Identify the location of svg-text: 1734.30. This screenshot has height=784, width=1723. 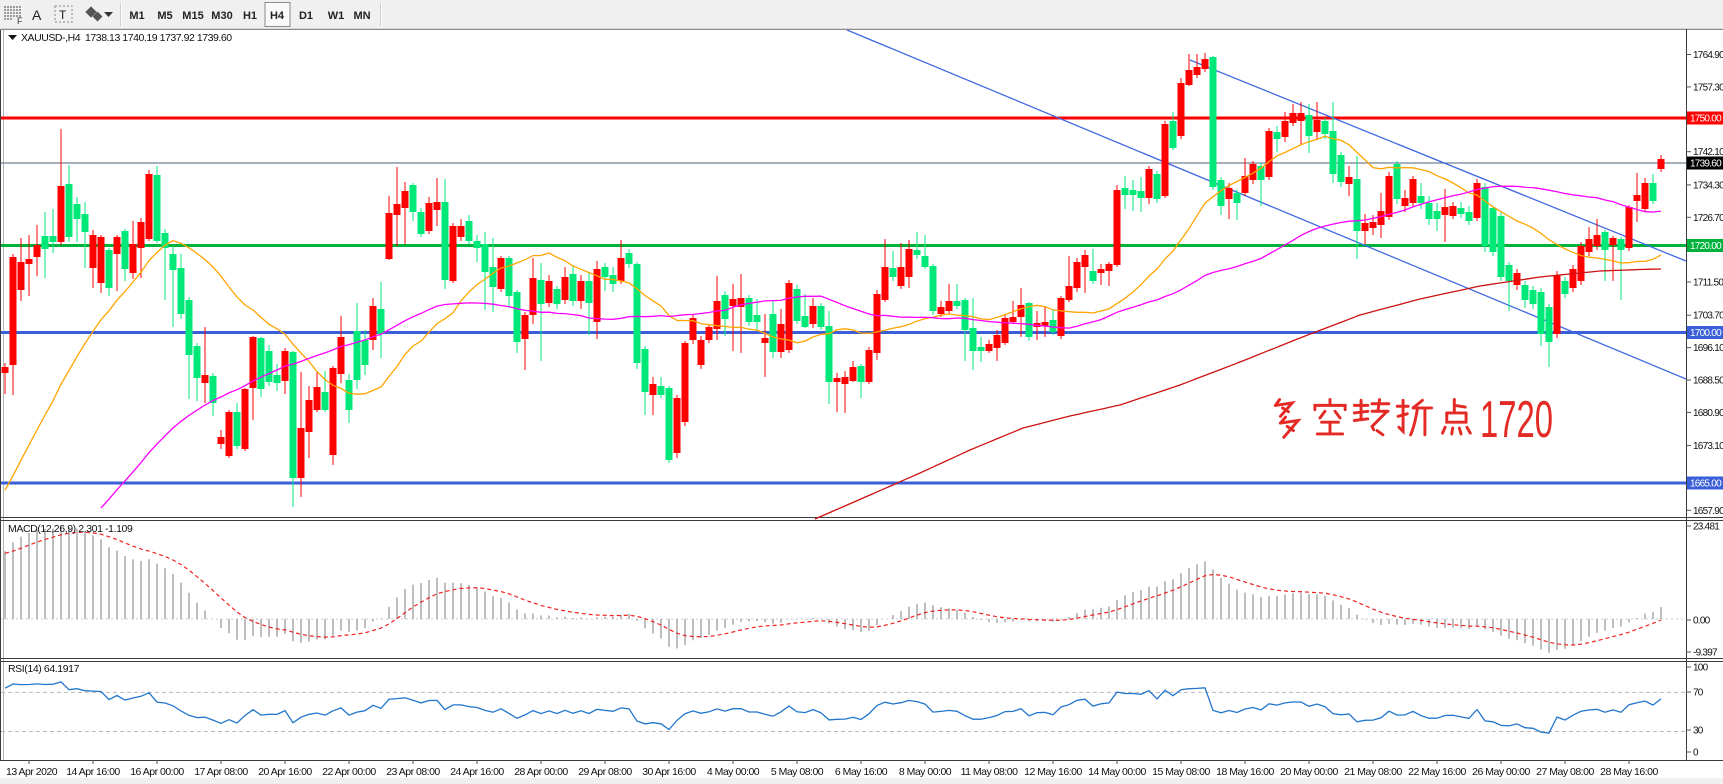
(1708, 185).